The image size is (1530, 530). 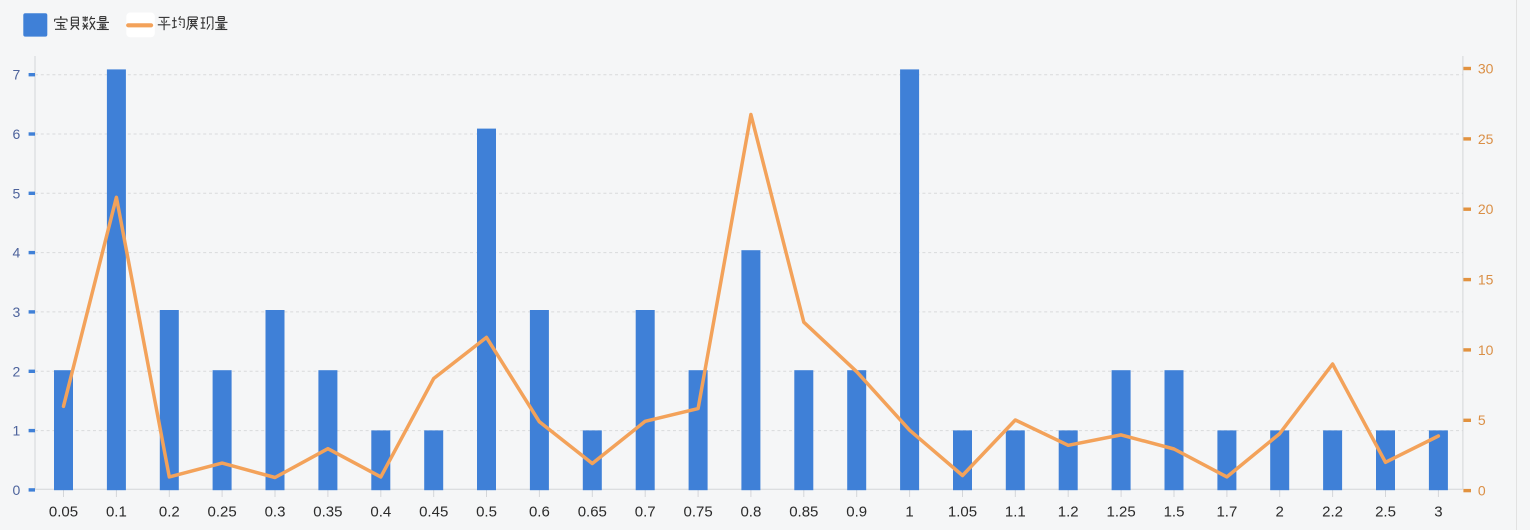 I want to click on svg-text: 0.65, so click(x=592, y=512).